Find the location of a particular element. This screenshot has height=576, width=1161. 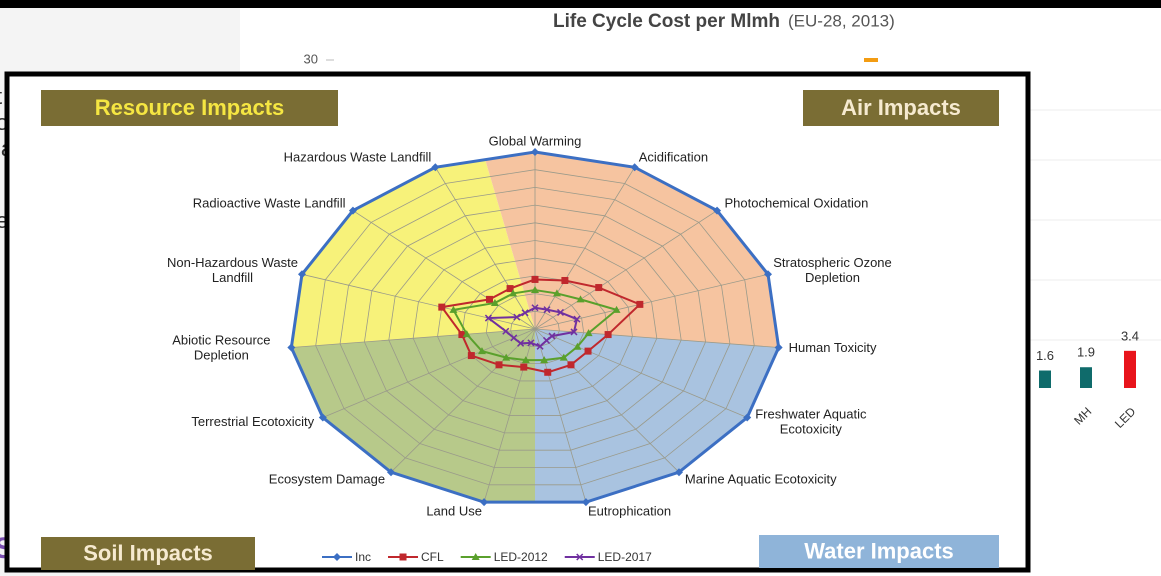

bg-value-label: 3.4 is located at coordinates (1130, 335).